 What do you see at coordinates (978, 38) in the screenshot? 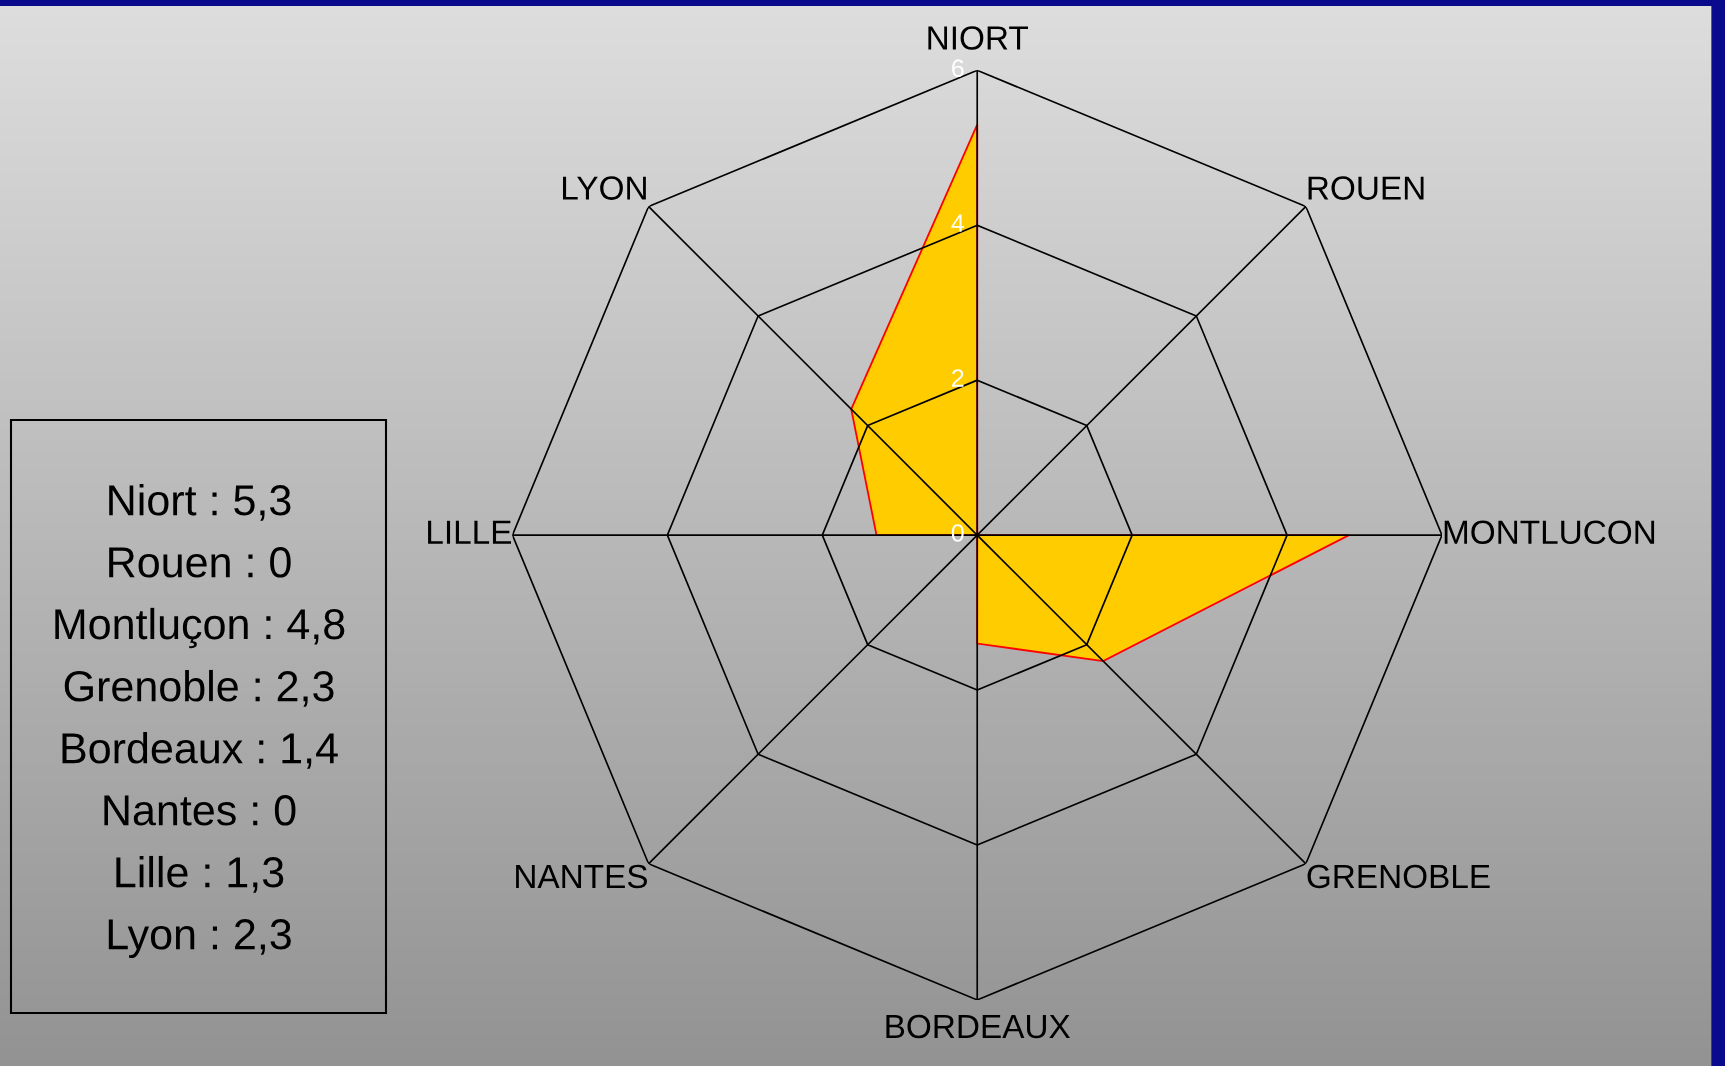
I see `spoke-label: NIORT` at bounding box center [978, 38].